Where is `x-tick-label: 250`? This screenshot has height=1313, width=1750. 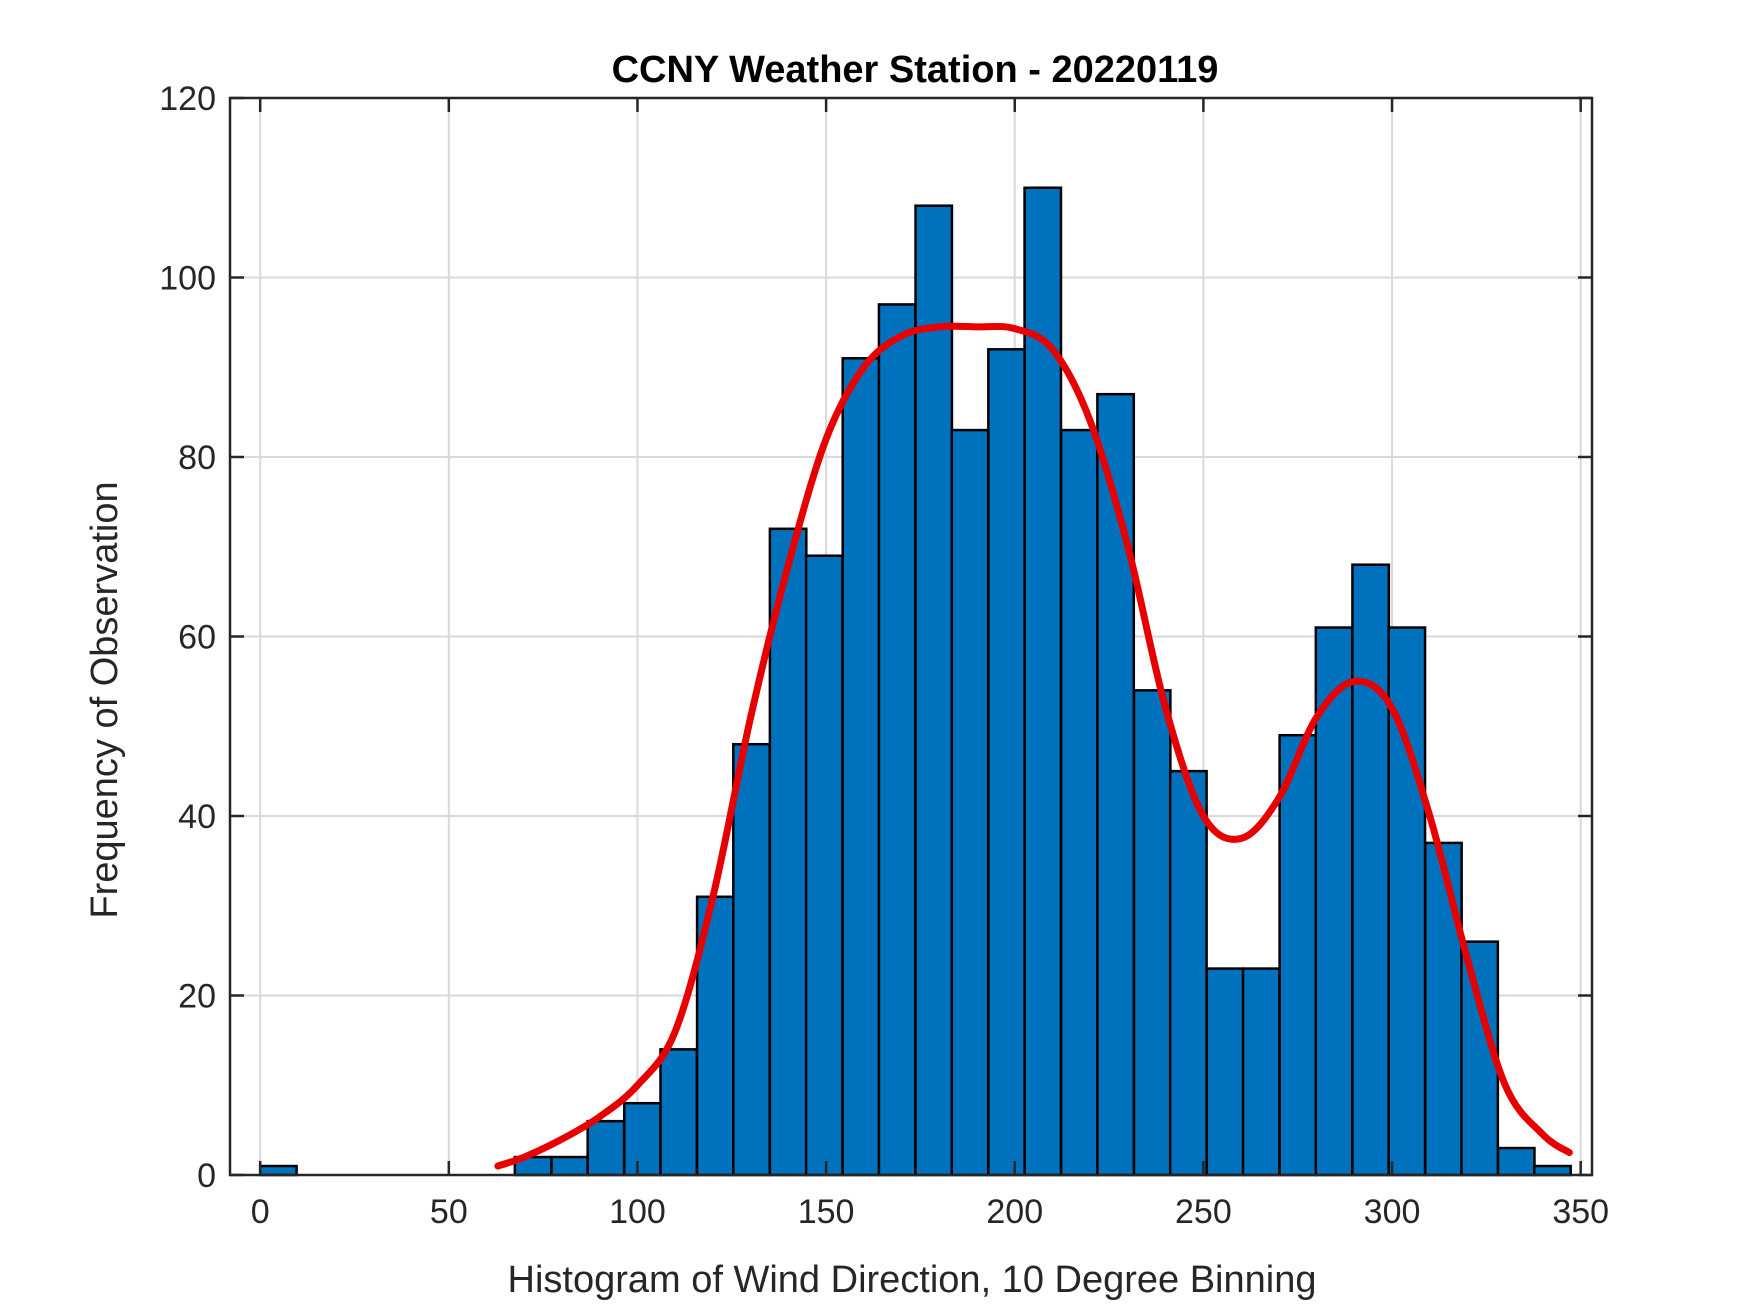 x-tick-label: 250 is located at coordinates (1203, 1212).